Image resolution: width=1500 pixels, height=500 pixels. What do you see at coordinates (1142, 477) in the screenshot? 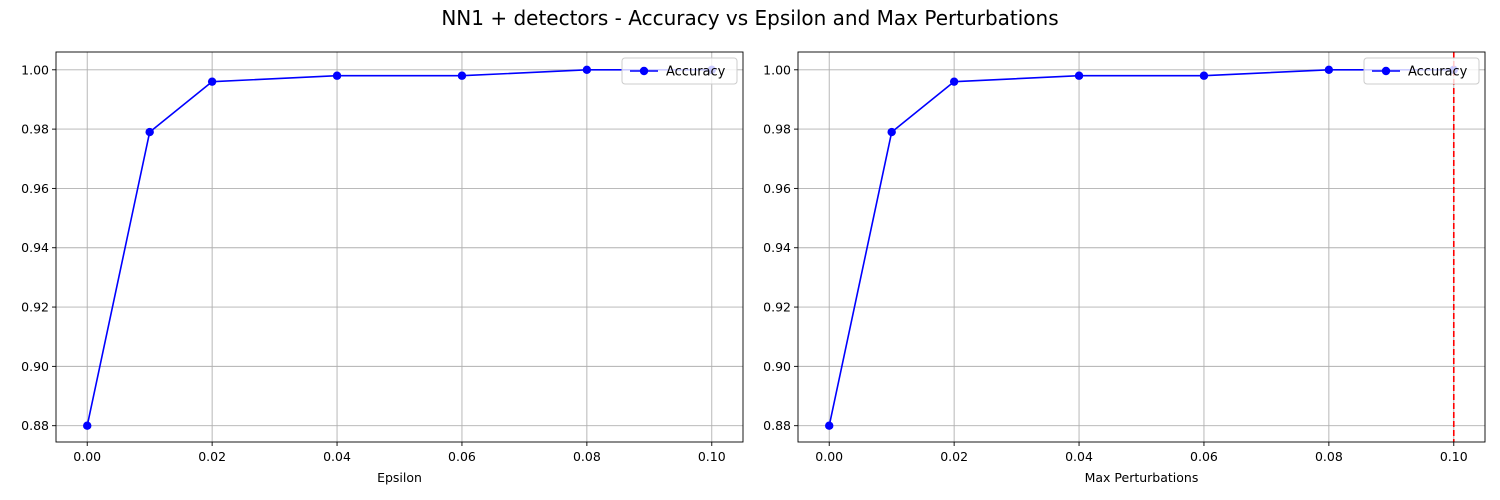
I see `x-axis-label: Max Perturbations` at bounding box center [1142, 477].